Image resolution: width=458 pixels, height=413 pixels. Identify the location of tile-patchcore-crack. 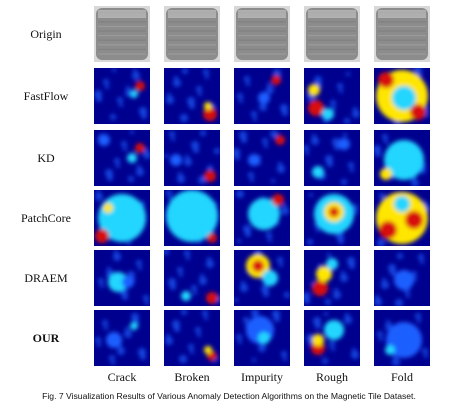
(122, 218).